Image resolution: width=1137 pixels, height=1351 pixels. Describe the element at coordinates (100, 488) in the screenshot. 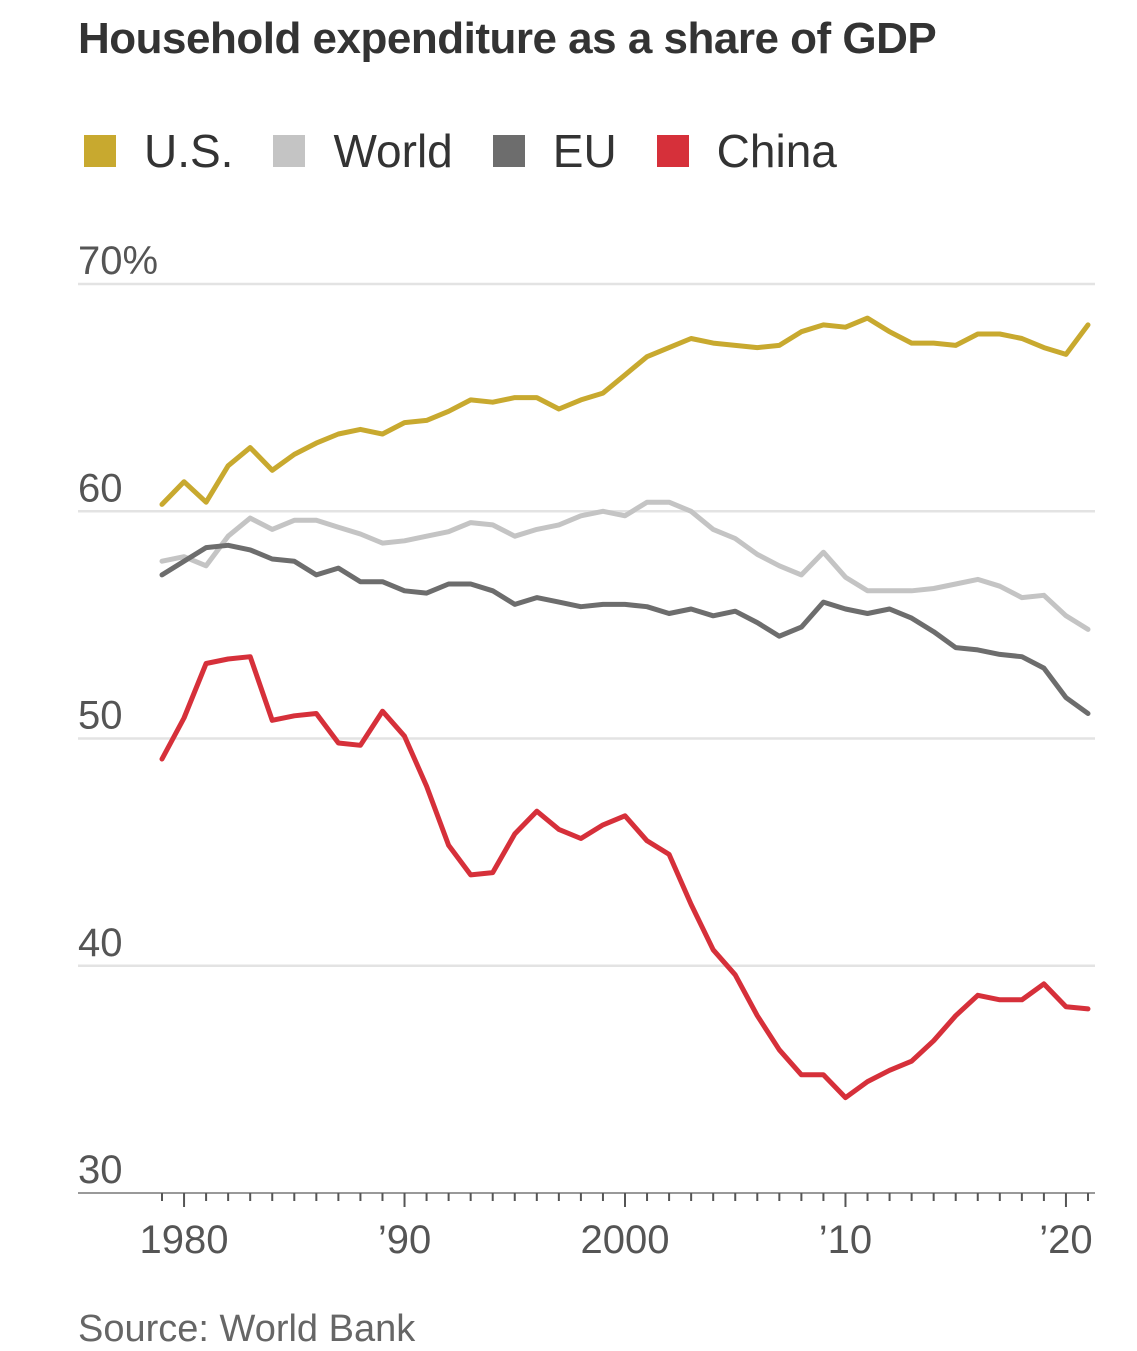

I see `y-tick-label-60: 60` at that location.